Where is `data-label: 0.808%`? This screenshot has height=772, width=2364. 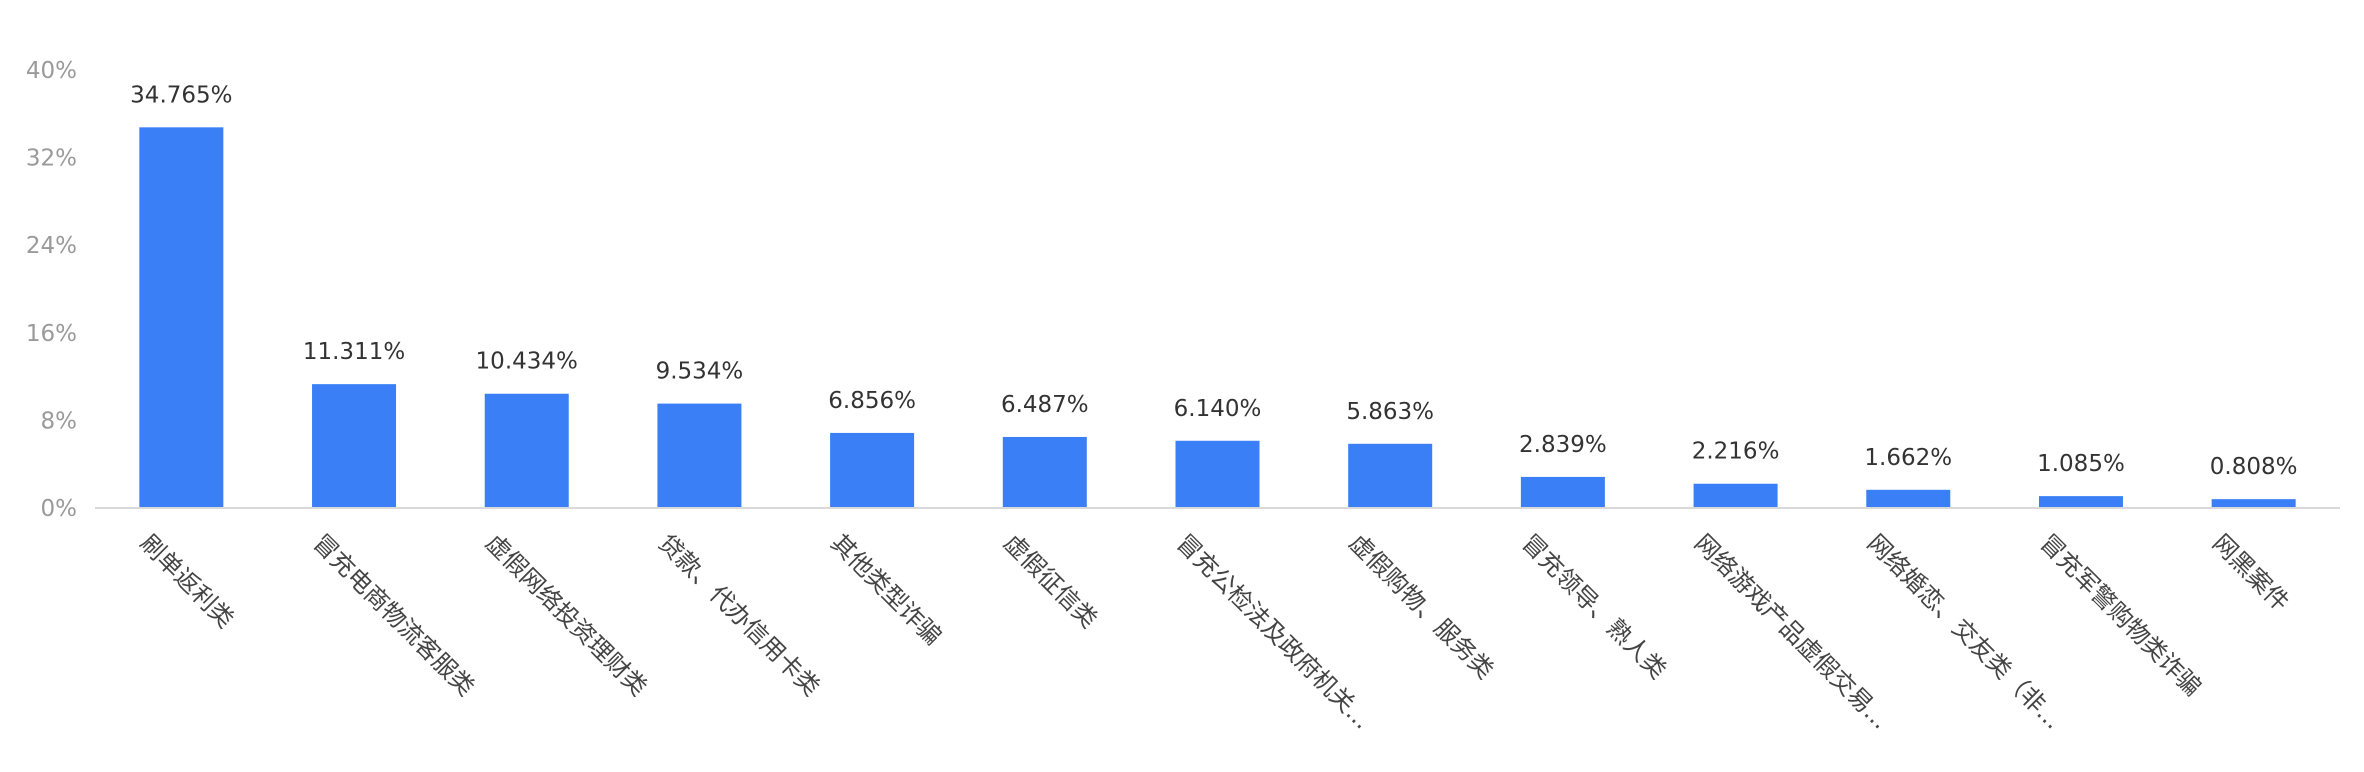
data-label: 0.808% is located at coordinates (2254, 467).